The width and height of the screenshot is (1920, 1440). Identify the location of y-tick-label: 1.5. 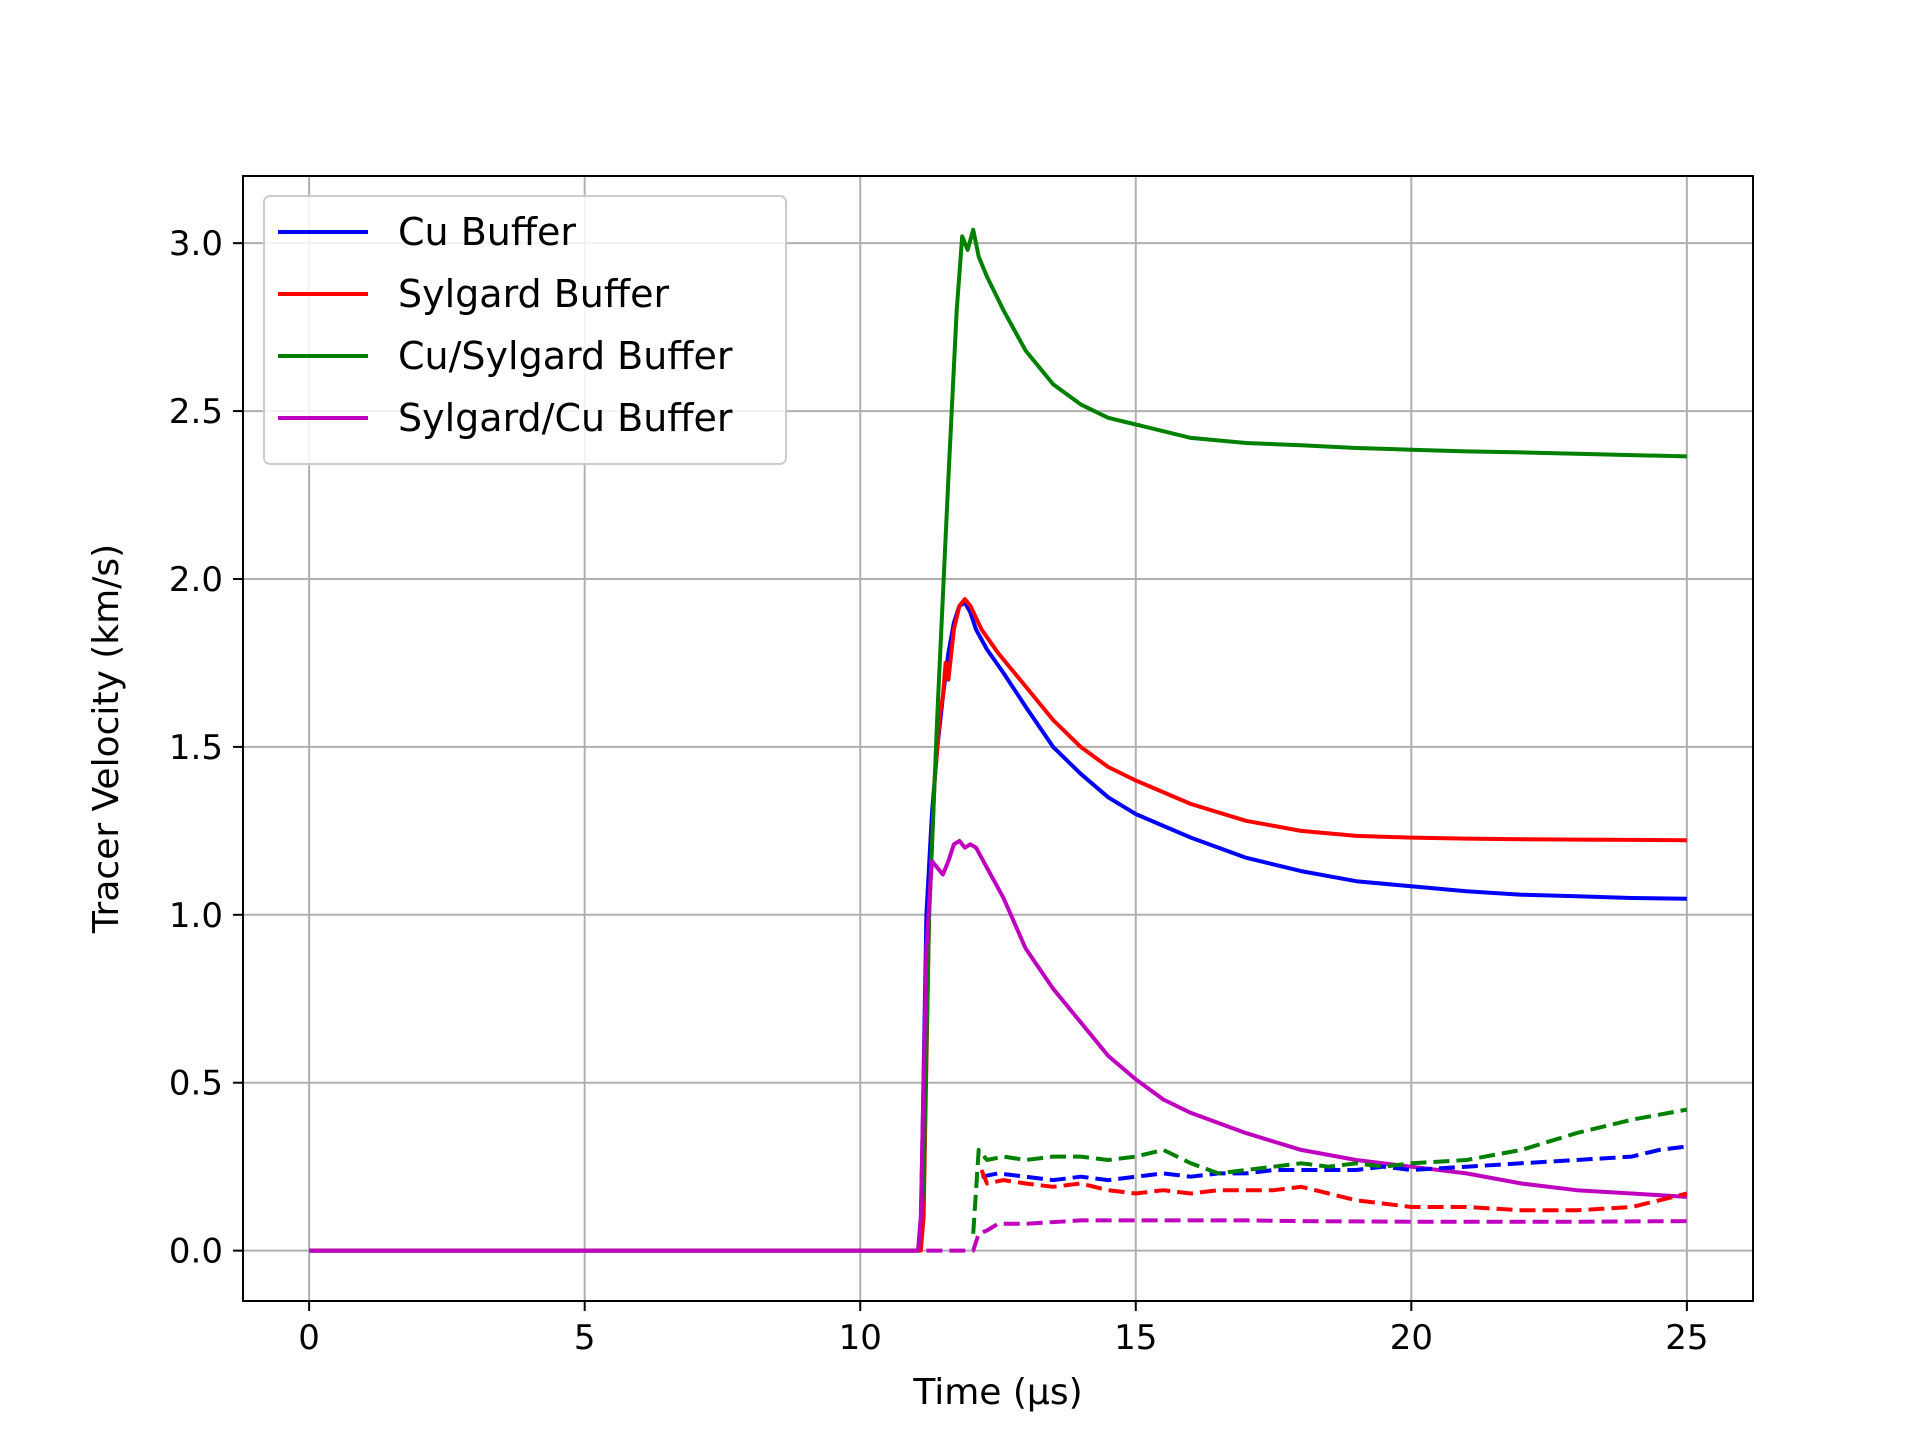
(196, 748).